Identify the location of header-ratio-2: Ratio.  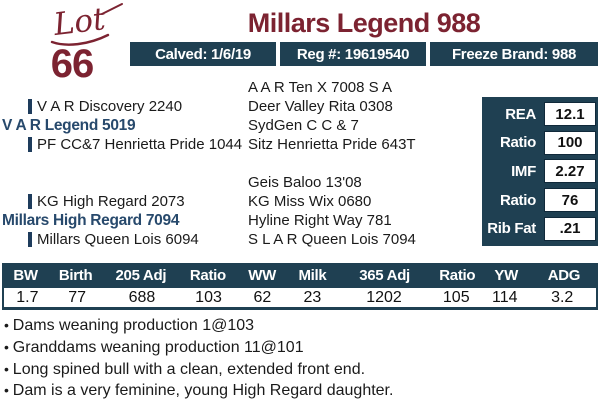
(457, 275).